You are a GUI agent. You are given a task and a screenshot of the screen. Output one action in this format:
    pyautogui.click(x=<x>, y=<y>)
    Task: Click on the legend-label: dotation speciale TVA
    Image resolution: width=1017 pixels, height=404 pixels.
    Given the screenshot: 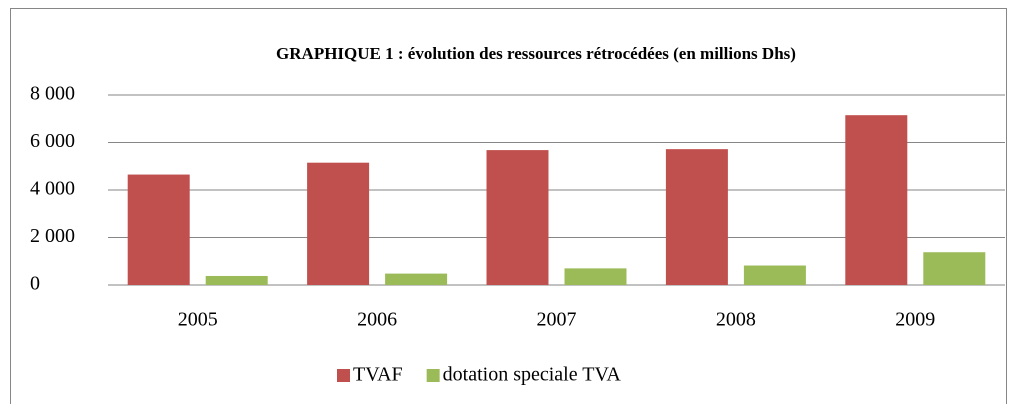 What is the action you would take?
    pyautogui.click(x=532, y=375)
    